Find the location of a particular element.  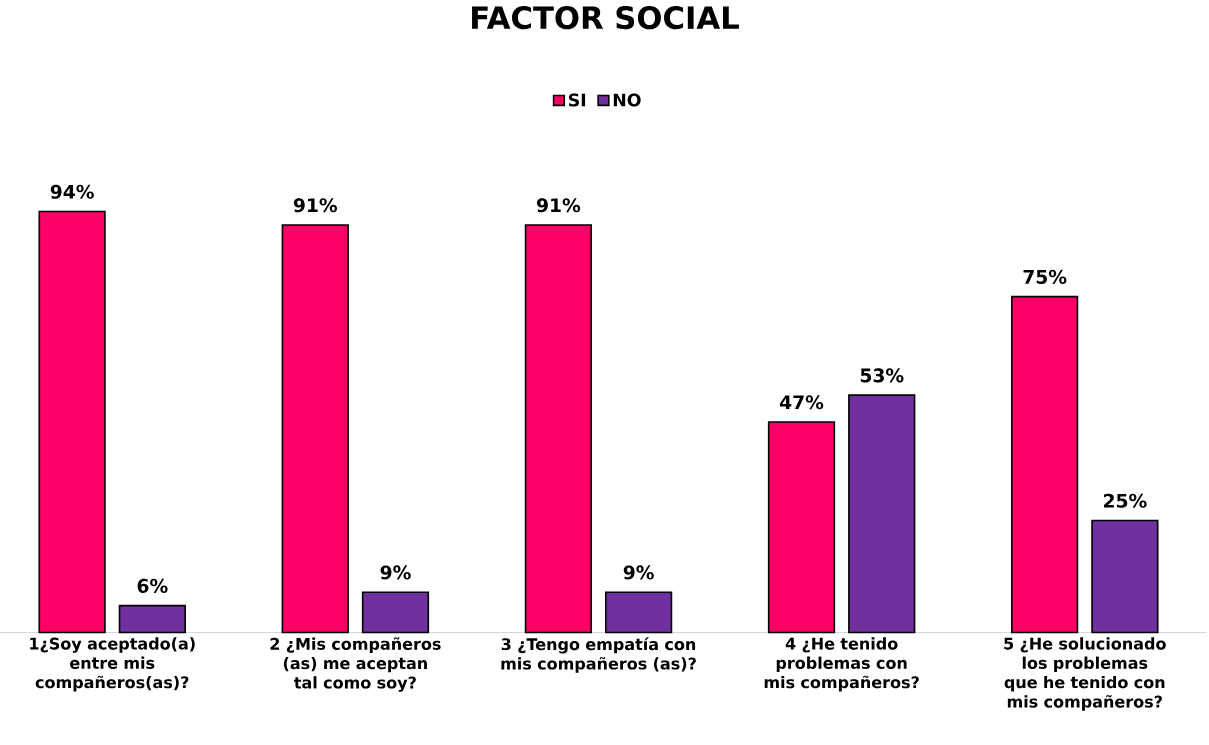

x-tick-label: 1¿Soy aceptado(a) entre mis compañeros(as)? is located at coordinates (112, 664).